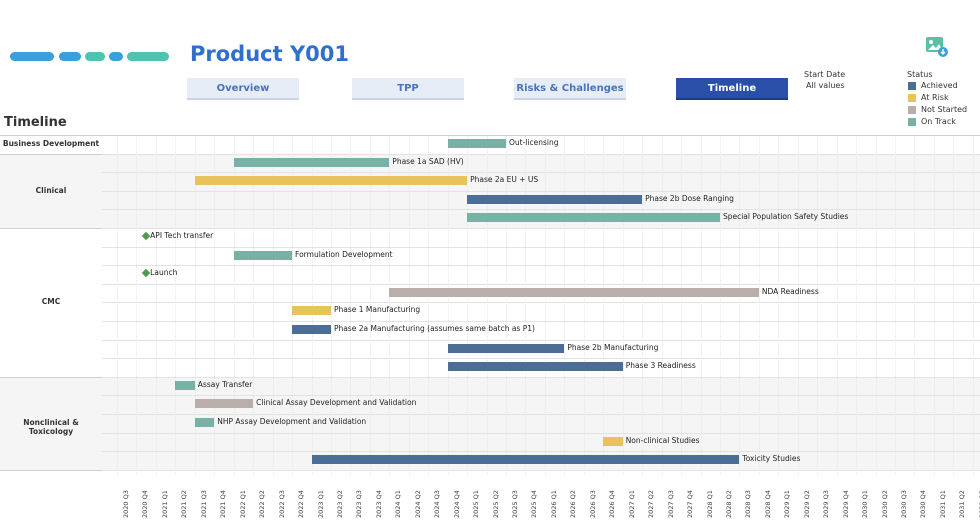 This screenshot has height=524, width=980. Describe the element at coordinates (515, 504) in the screenshot. I see `x-tick-label: 2025 Q3` at that location.